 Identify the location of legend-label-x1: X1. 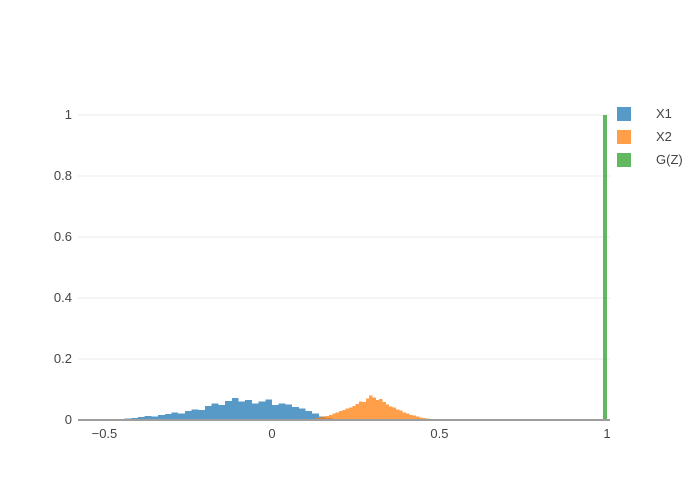
(664, 113).